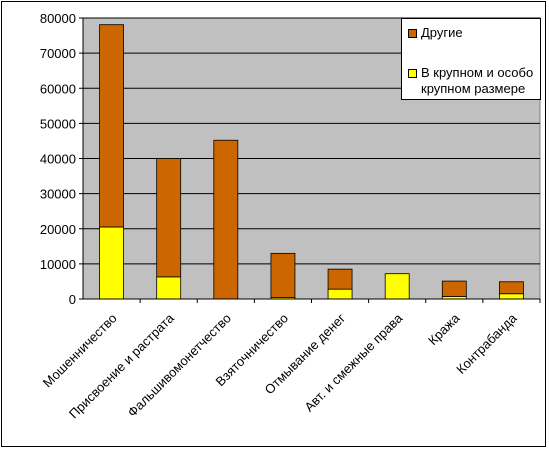  I want to click on legend-swatch-large-scale, so click(412, 73).